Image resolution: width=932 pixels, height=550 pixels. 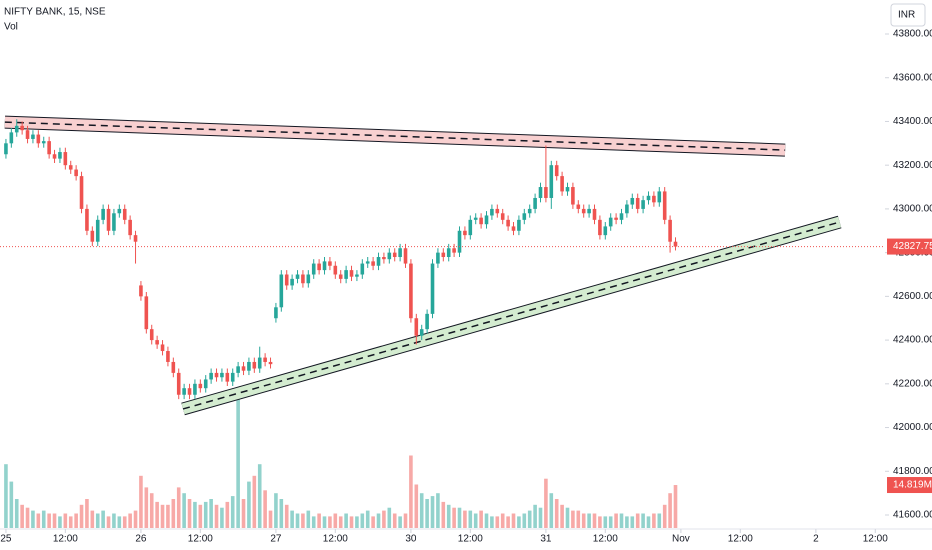 What do you see at coordinates (909, 485) in the screenshot?
I see `last-volume-box` at bounding box center [909, 485].